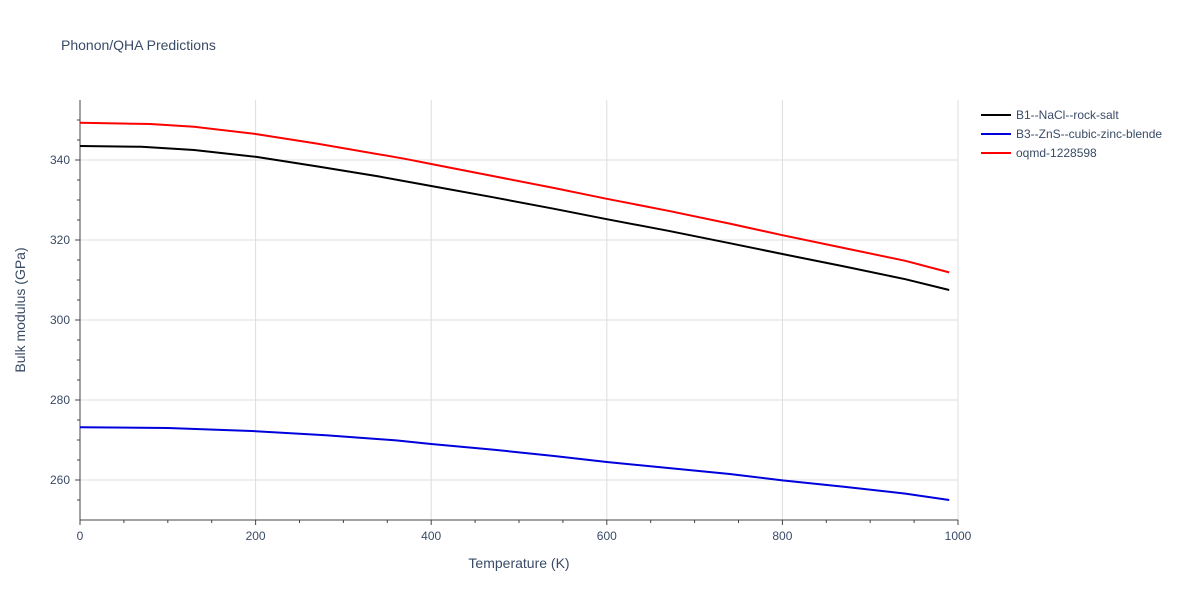  What do you see at coordinates (431, 536) in the screenshot?
I see `x-tick-label: 400` at bounding box center [431, 536].